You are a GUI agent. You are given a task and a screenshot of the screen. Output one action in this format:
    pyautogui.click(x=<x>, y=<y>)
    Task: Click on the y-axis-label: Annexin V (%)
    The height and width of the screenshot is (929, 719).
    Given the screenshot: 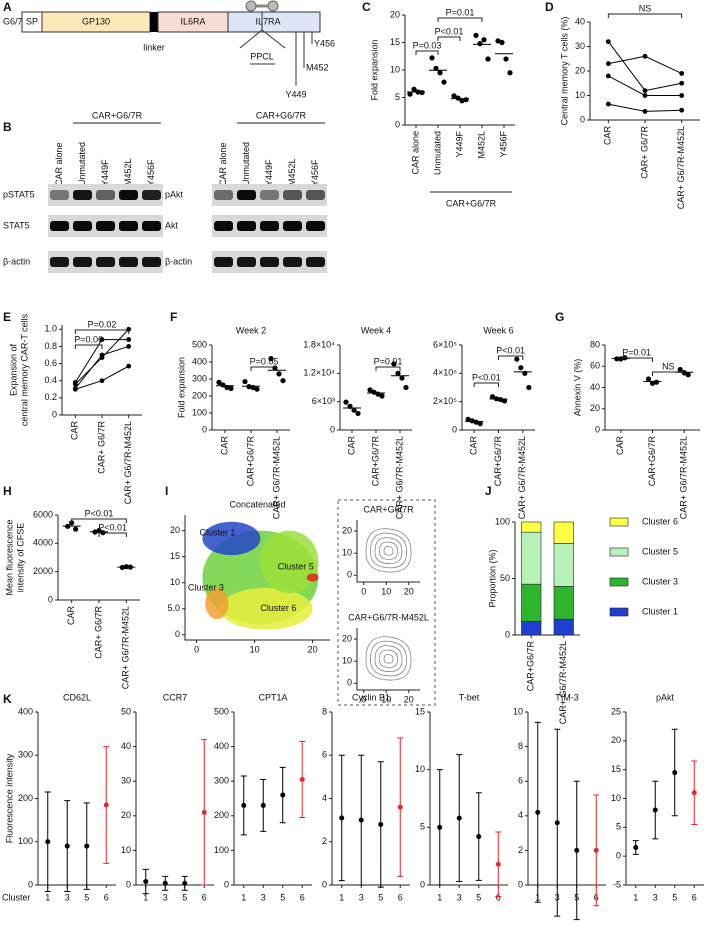 What is the action you would take?
    pyautogui.click(x=577, y=388)
    